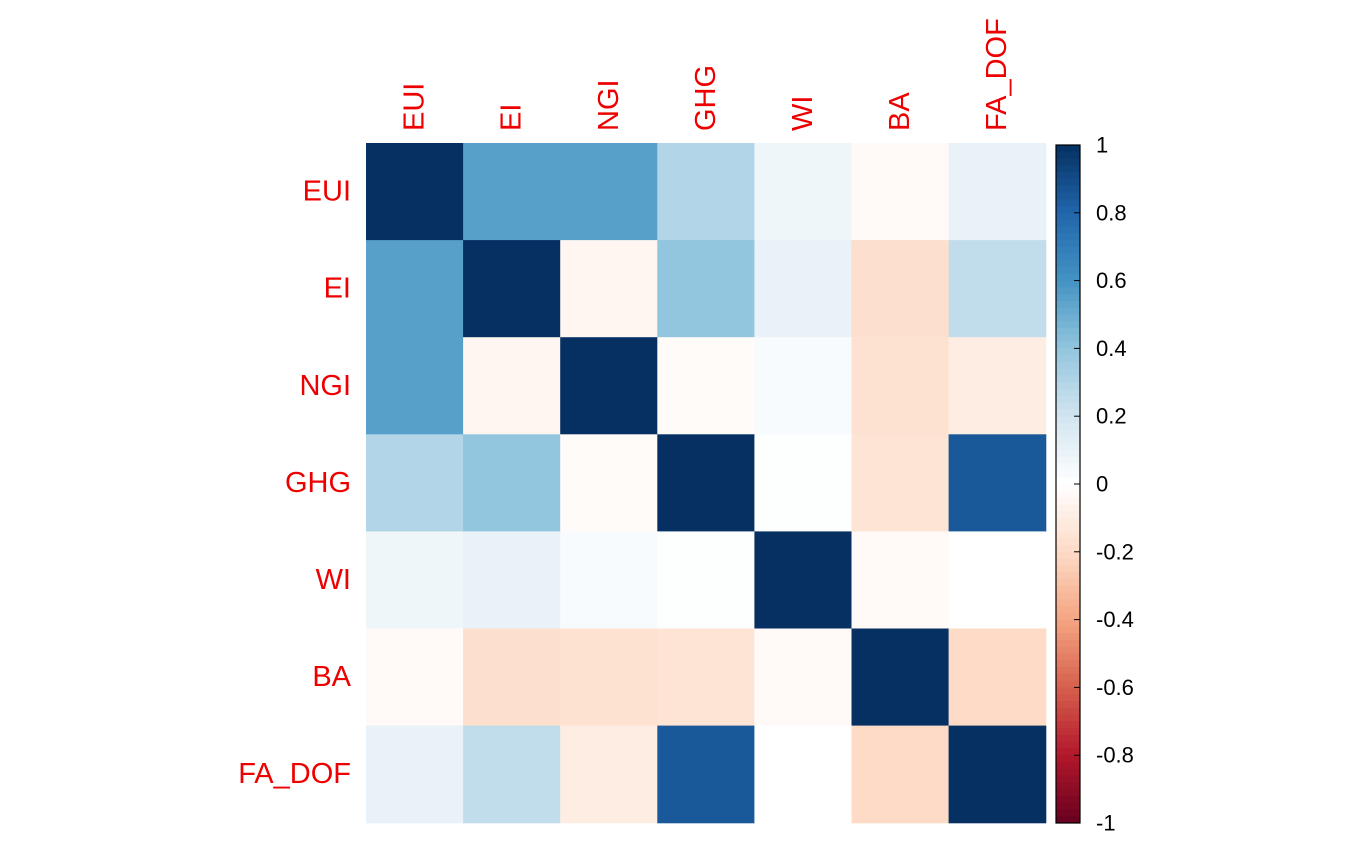 The width and height of the screenshot is (1364, 843). Describe the element at coordinates (900, 289) in the screenshot. I see `cell-EI-BA` at that location.